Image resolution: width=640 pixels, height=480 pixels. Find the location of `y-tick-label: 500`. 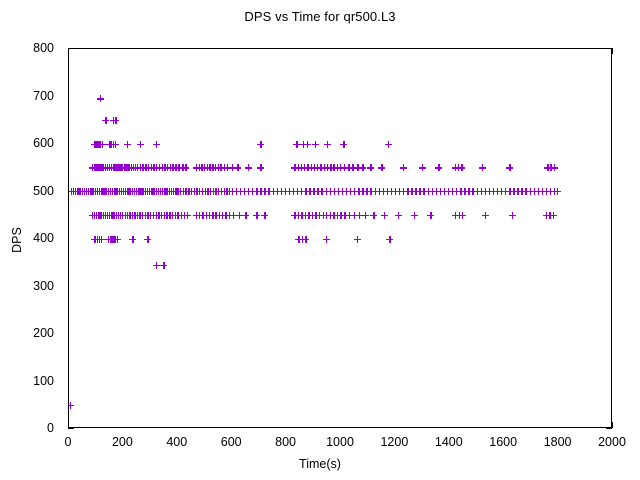

y-tick-label: 500 is located at coordinates (43, 190).